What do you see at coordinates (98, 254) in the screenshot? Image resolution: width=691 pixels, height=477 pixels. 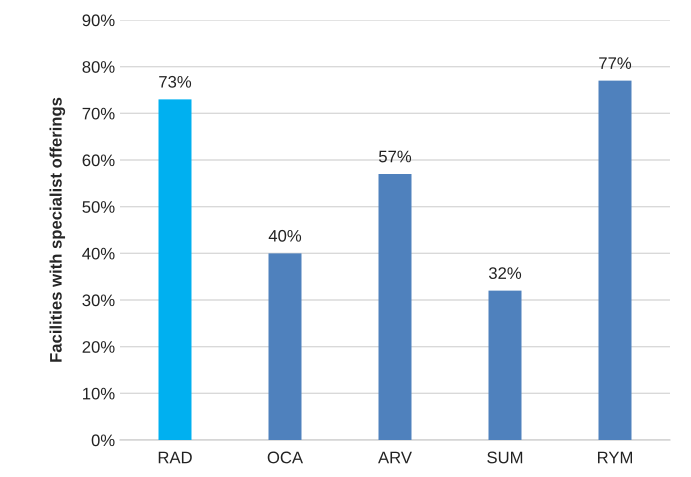 I see `y-tick-label: 40%` at bounding box center [98, 254].